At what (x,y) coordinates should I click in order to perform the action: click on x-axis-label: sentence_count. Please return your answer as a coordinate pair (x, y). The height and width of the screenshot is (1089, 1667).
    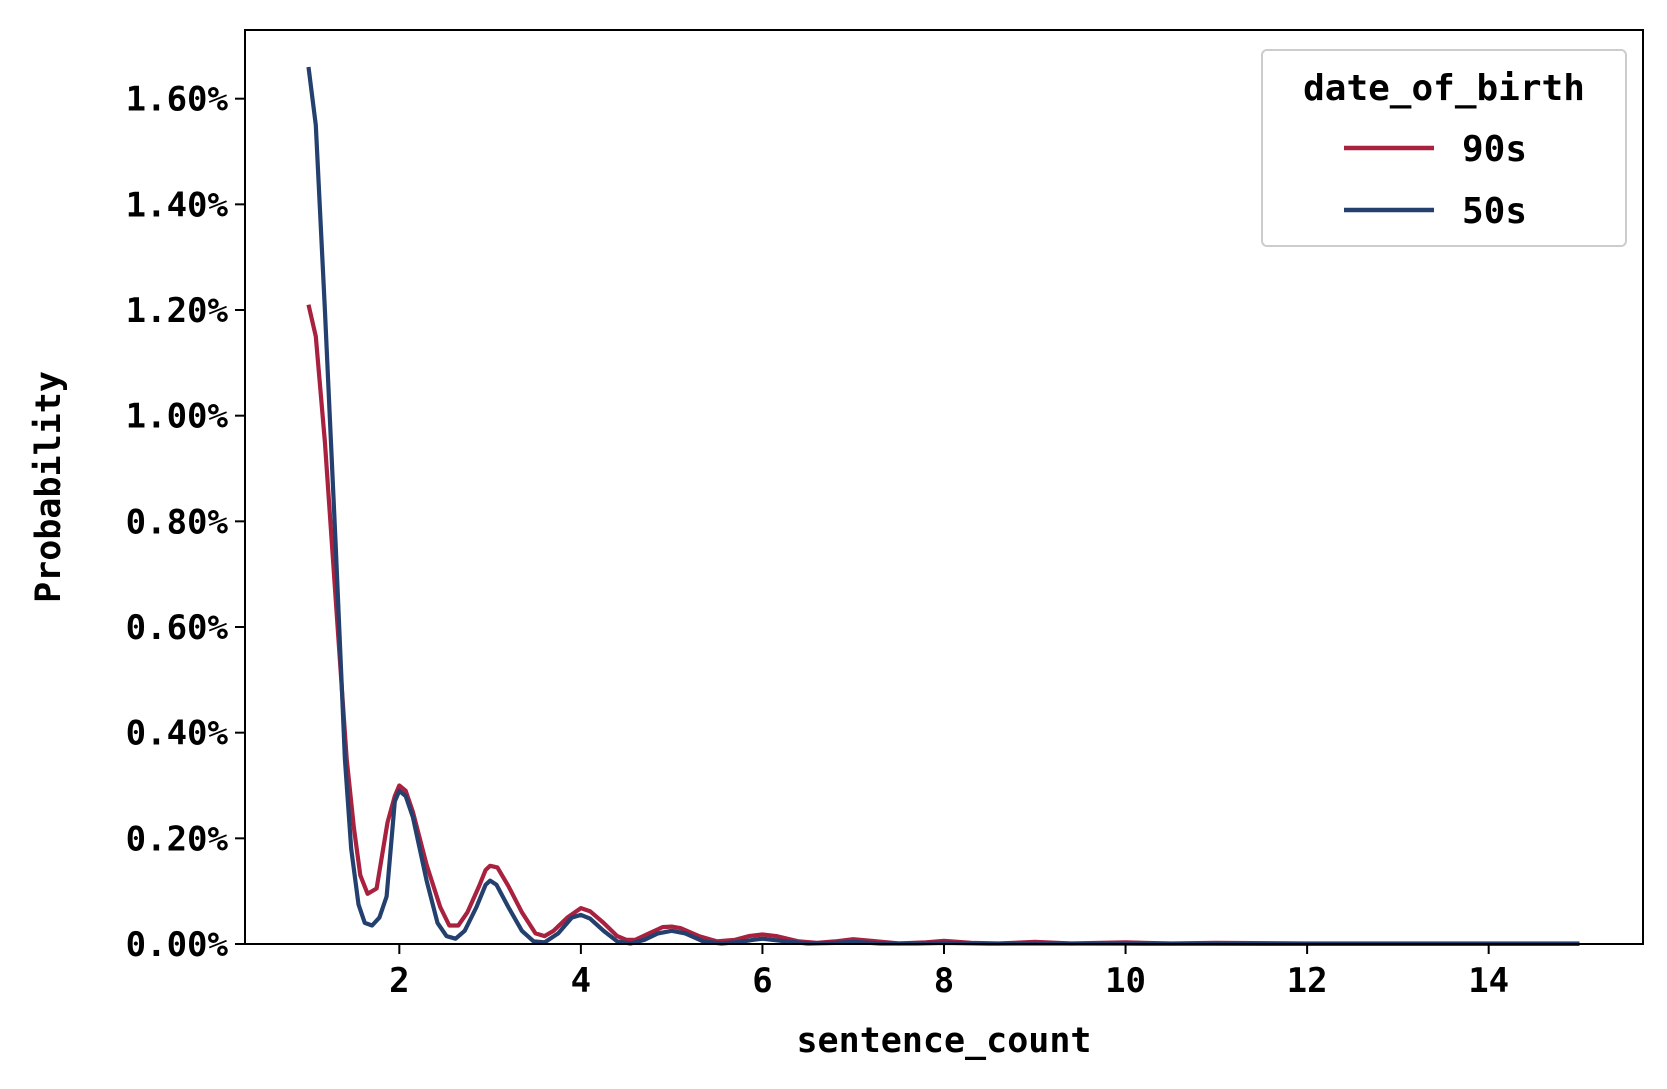
    Looking at the image, I should click on (943, 1041).